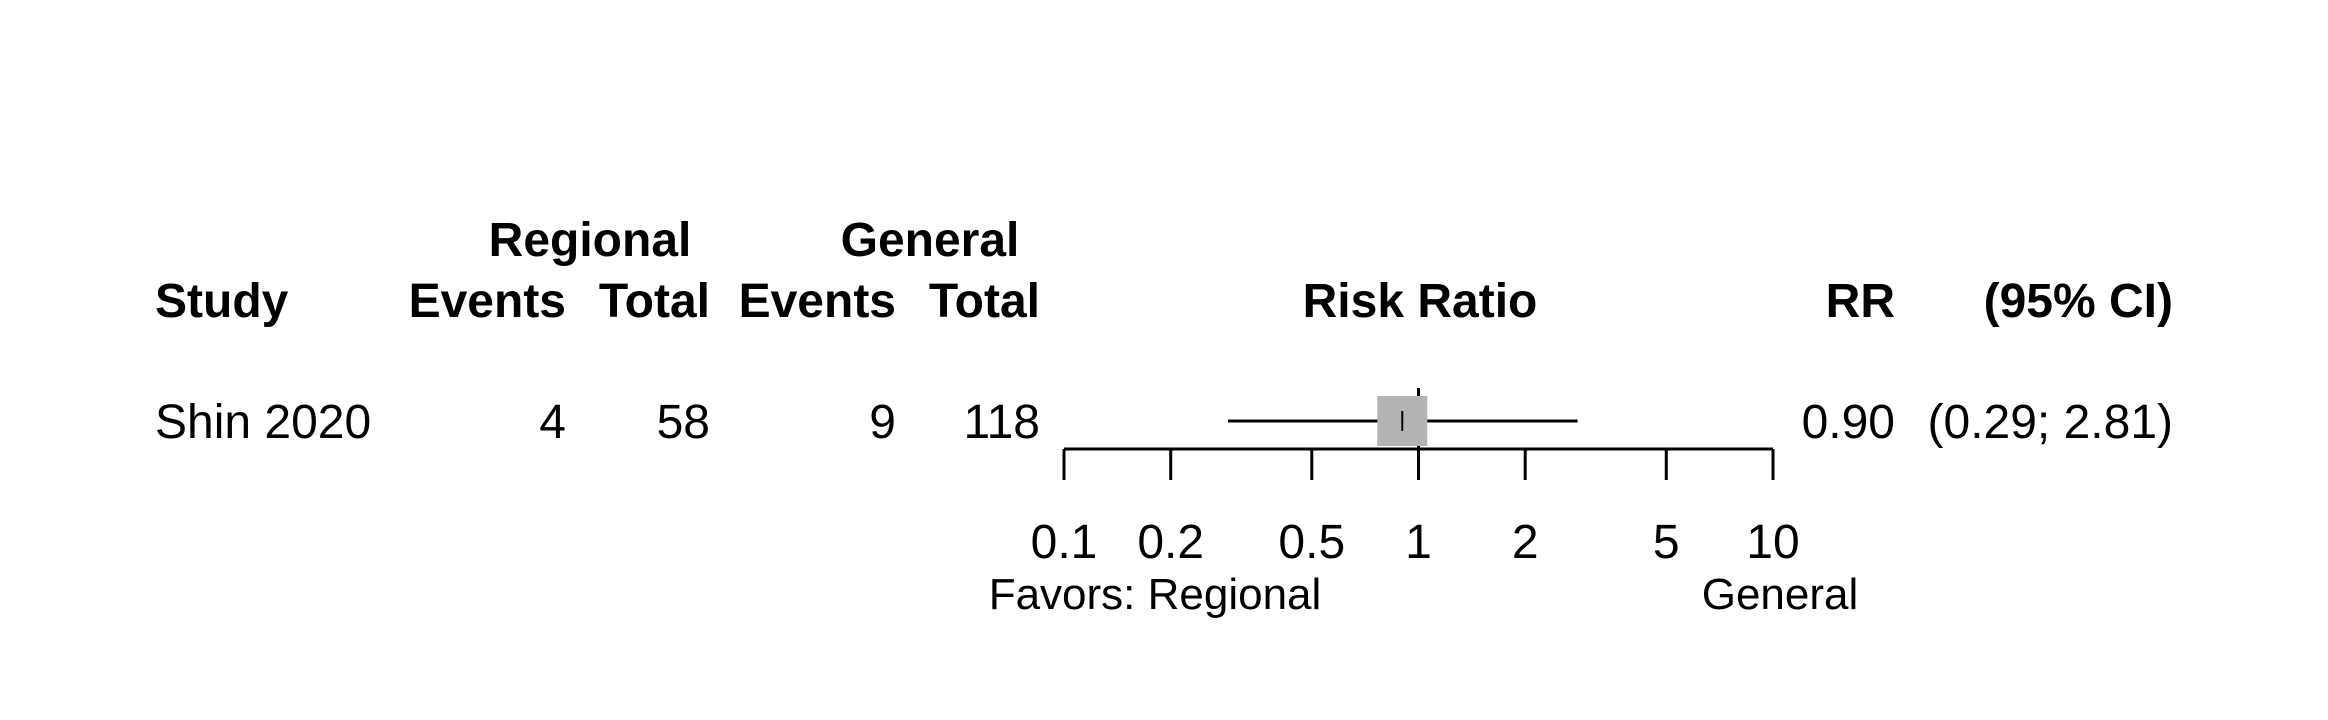 This screenshot has width=2328, height=720. Describe the element at coordinates (487, 301) in the screenshot. I see `events1-header: Events` at that location.